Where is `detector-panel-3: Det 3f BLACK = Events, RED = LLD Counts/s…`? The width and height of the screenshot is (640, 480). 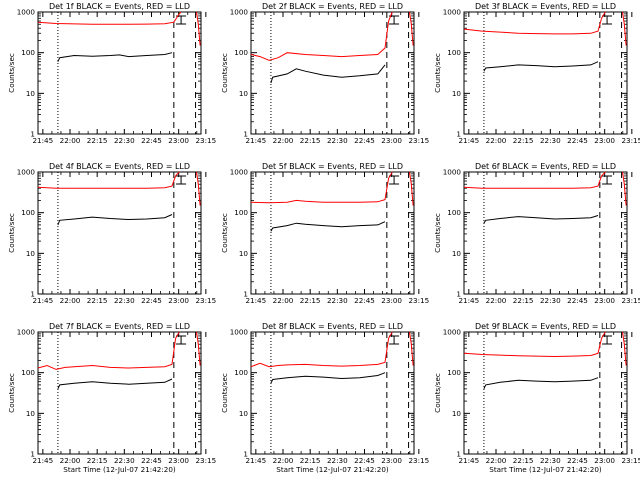
detector-panel-3: Det 3f BLACK = Events, RED = LLD Counts/s… is located at coordinates (536, 73).